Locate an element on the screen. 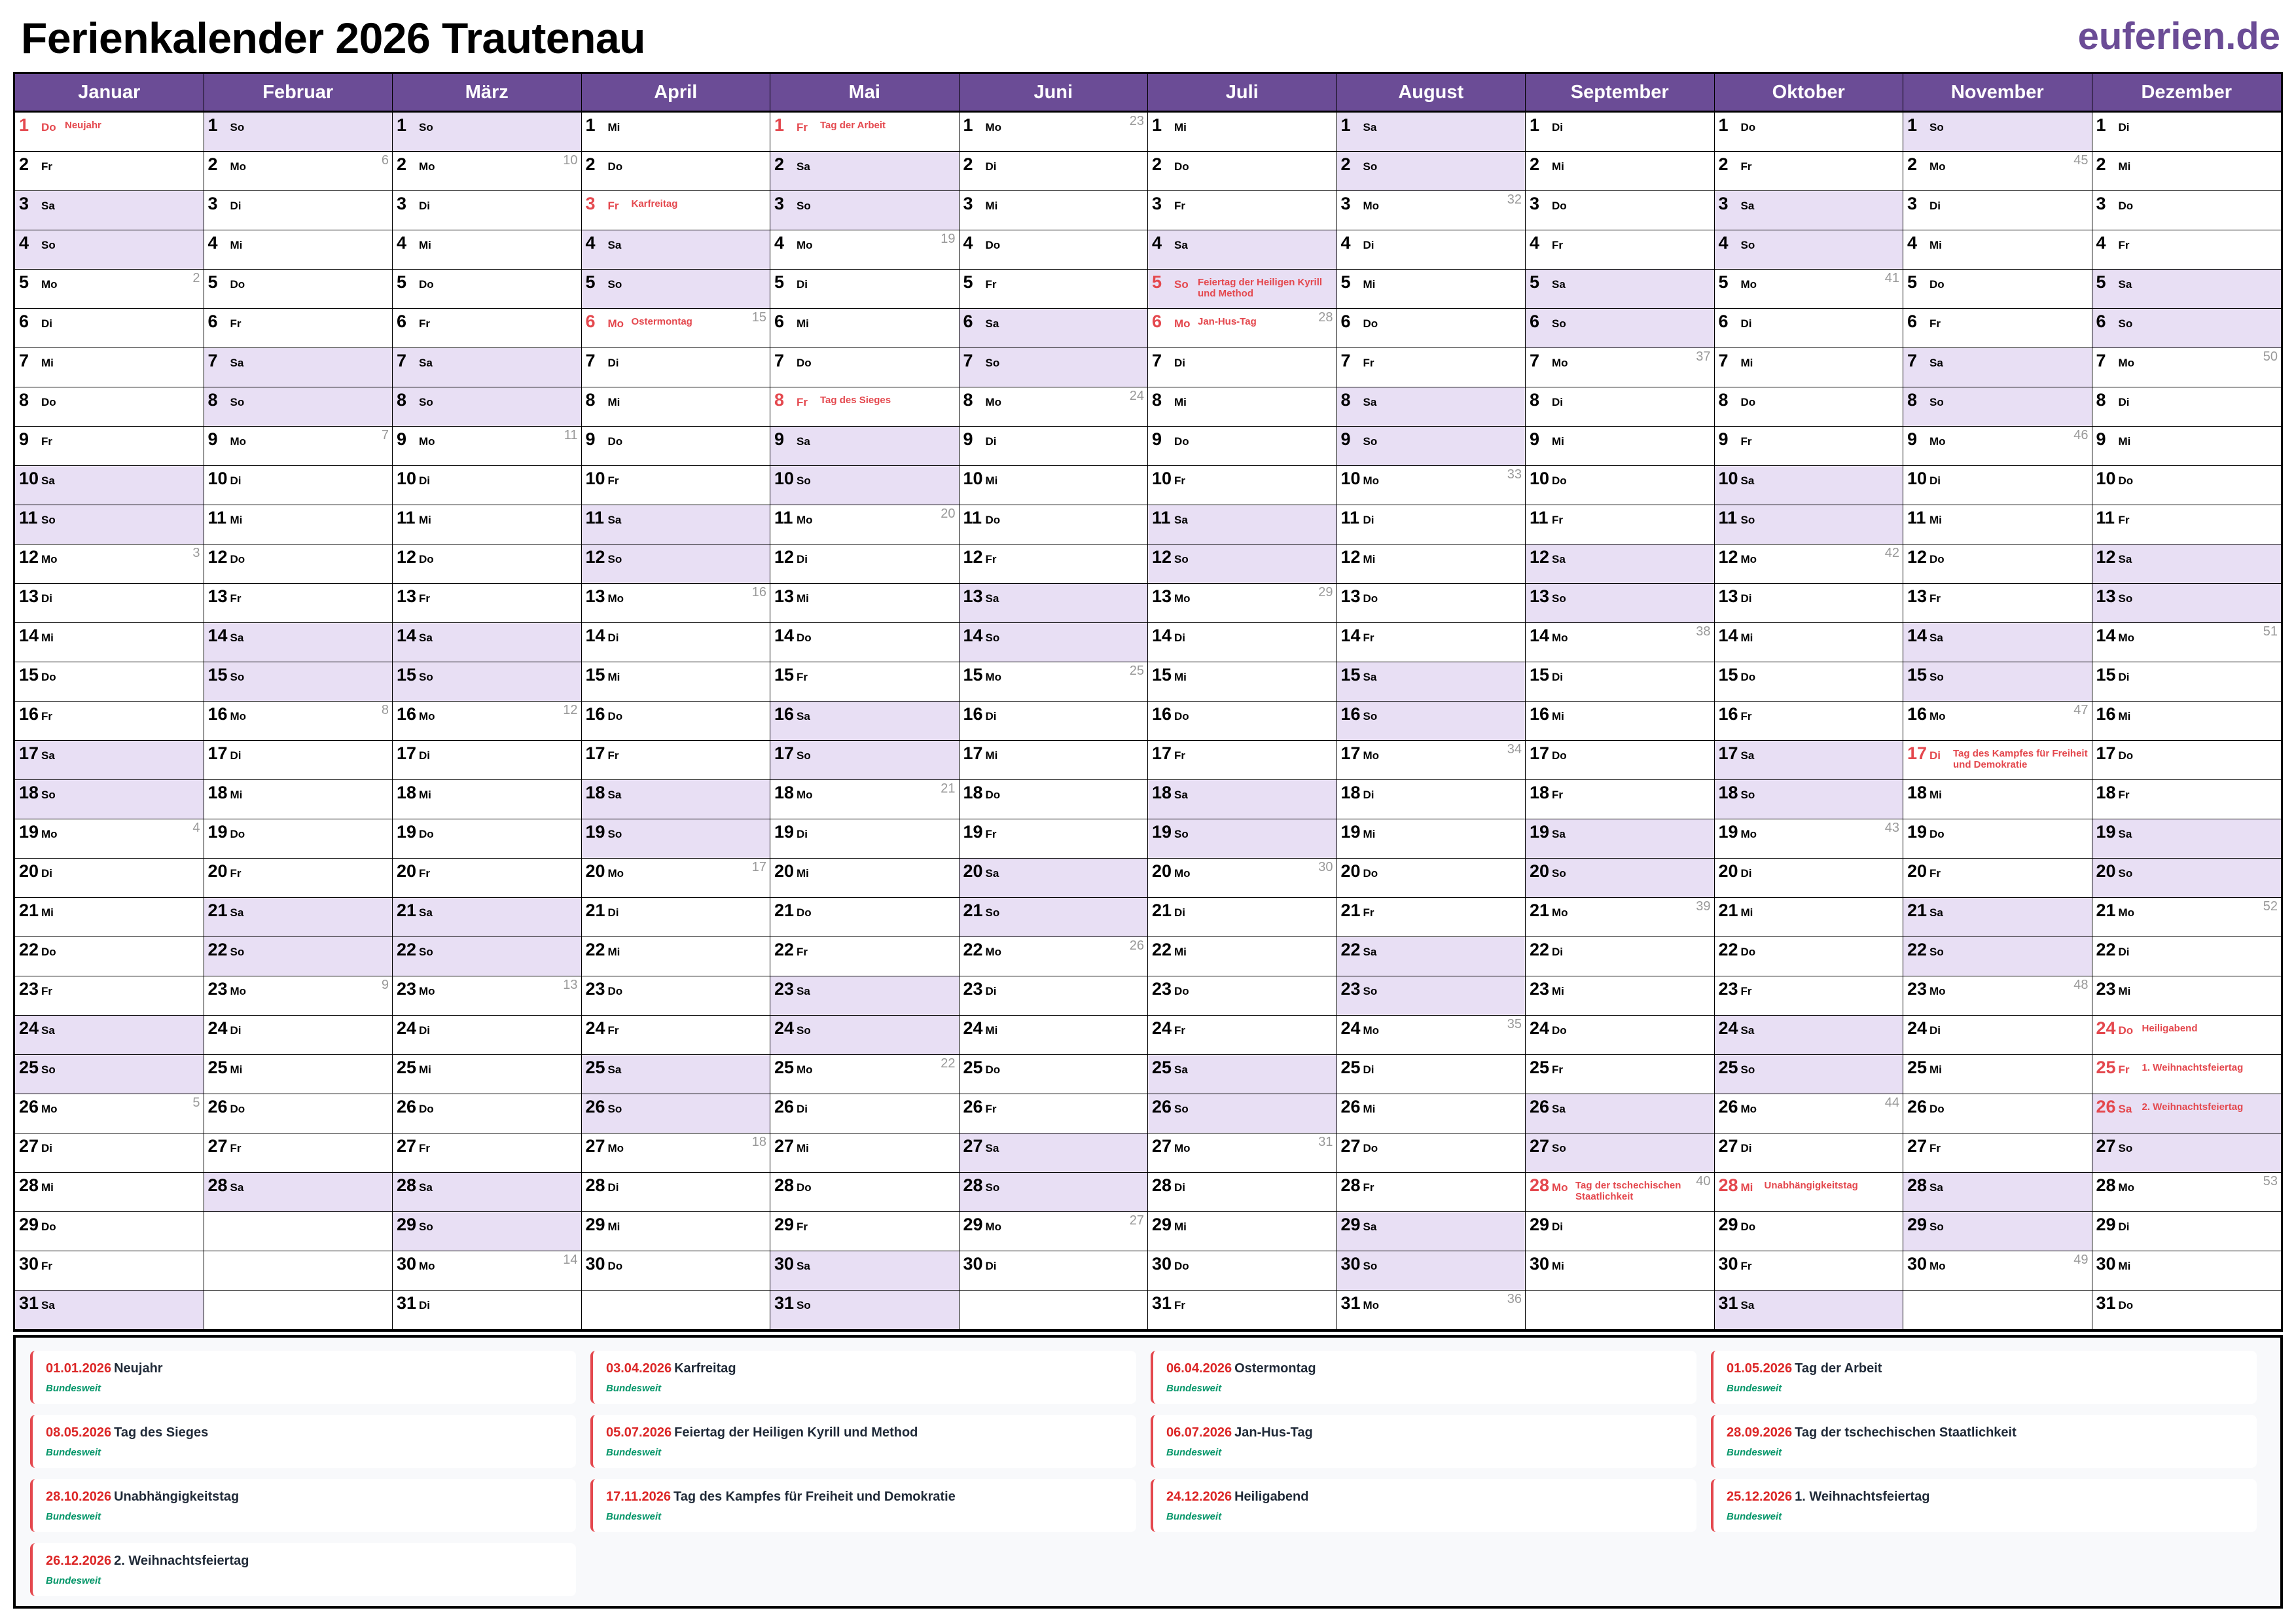 The image size is (2296, 1623). day-cell: 30 14 is located at coordinates (487, 1271).